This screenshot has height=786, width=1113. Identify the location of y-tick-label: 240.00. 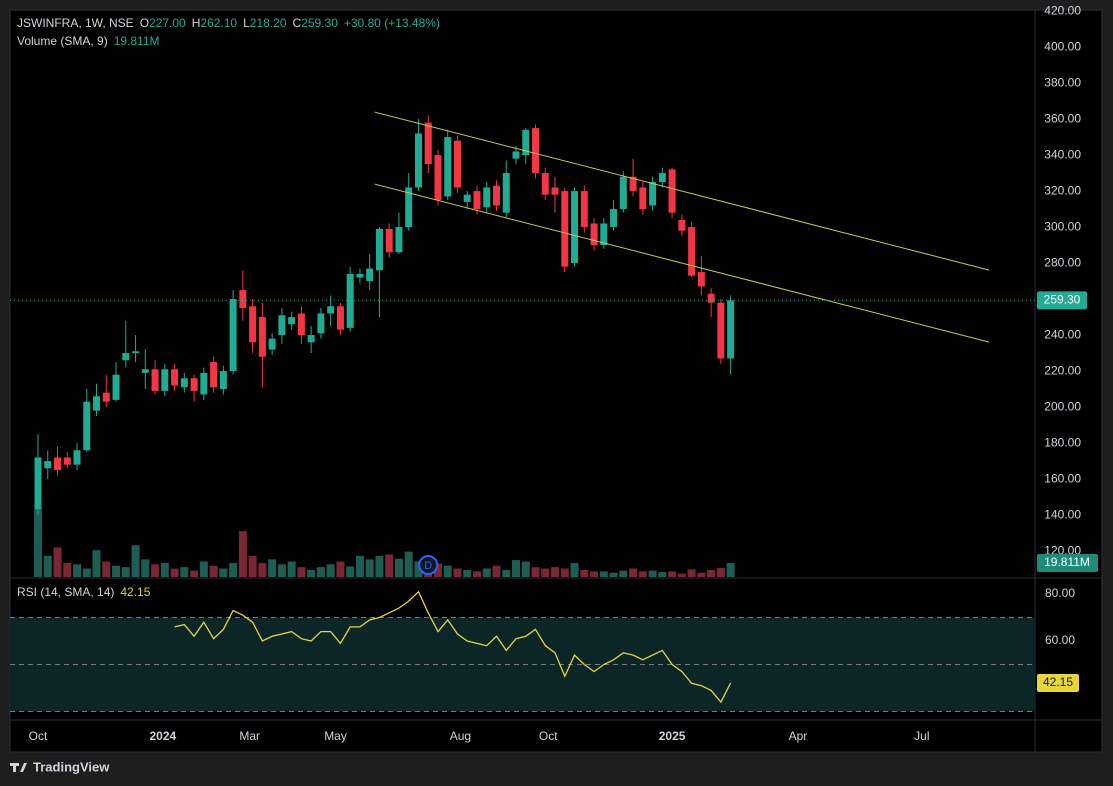
(1062, 334).